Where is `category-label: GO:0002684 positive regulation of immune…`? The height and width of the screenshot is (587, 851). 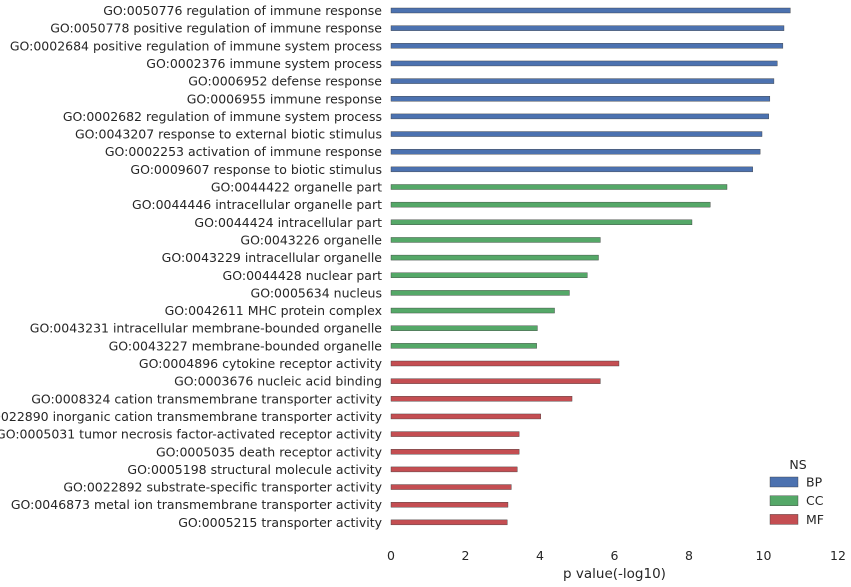 category-label: GO:0002684 positive regulation of immune… is located at coordinates (196, 45).